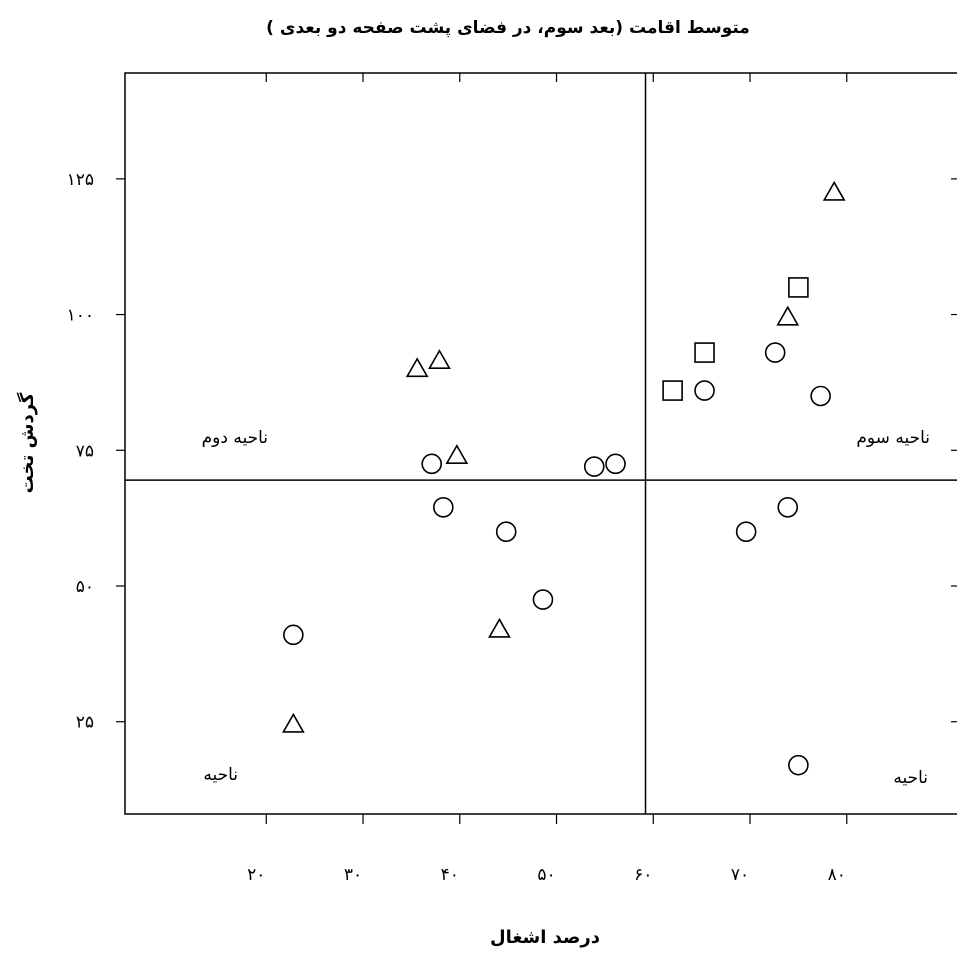 This screenshot has width=957, height=953. I want to click on y-axis-label: گردش تخت, so click(27, 442).